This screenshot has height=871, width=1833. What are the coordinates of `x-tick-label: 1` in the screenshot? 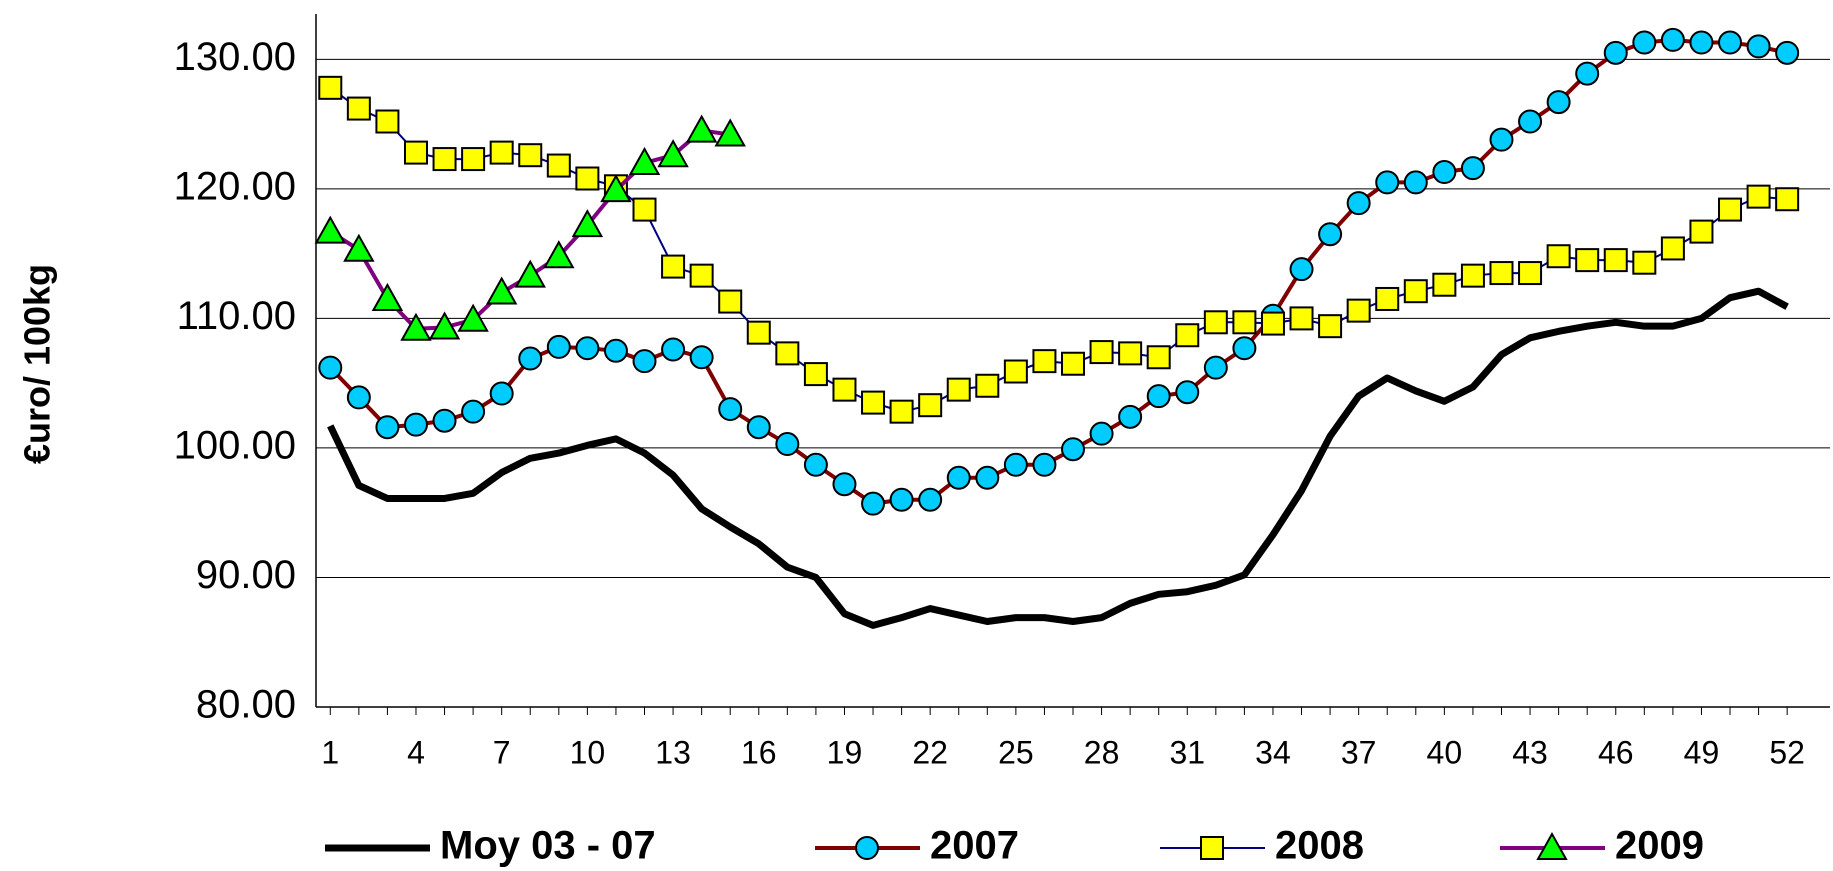 It's located at (330, 752).